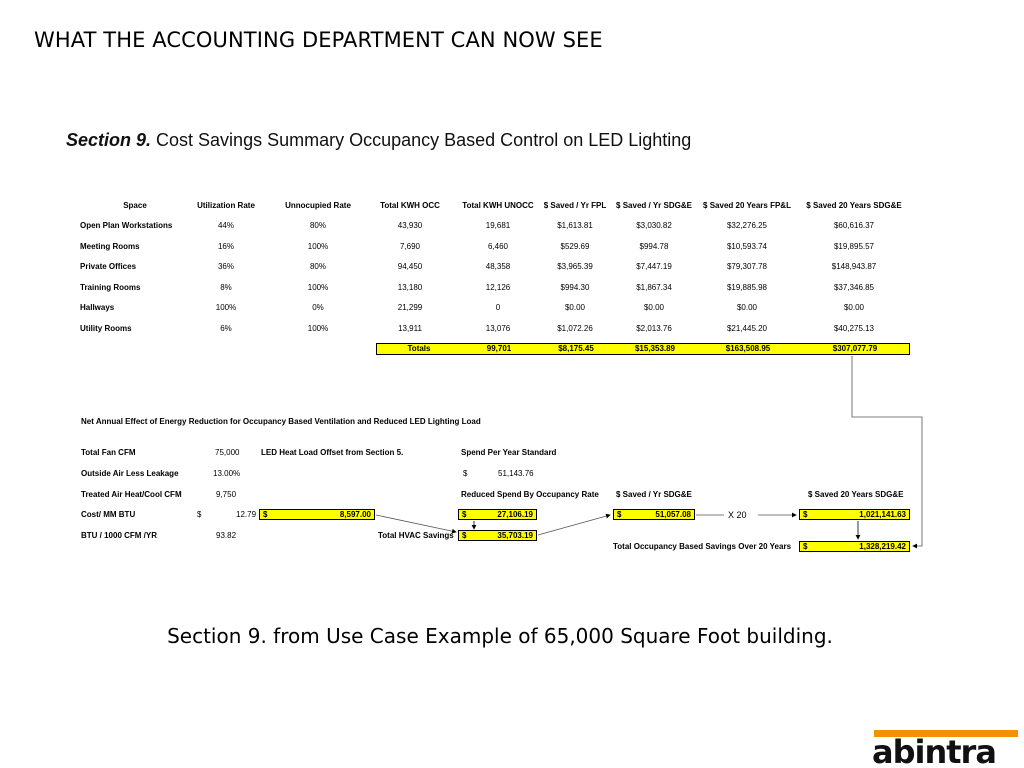 This screenshot has width=1024, height=768. Describe the element at coordinates (119, 535) in the screenshot. I see `btu-label: BTU / 1000 CFM /YR` at that location.